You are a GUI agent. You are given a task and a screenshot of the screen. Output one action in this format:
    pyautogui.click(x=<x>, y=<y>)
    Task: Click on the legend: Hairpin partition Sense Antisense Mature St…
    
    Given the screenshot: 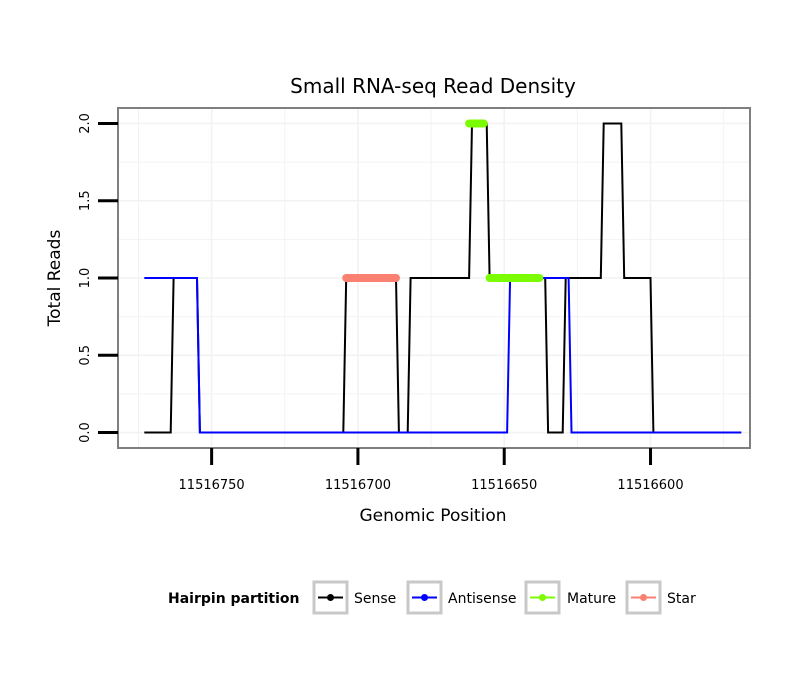 What is the action you would take?
    pyautogui.click(x=432, y=597)
    